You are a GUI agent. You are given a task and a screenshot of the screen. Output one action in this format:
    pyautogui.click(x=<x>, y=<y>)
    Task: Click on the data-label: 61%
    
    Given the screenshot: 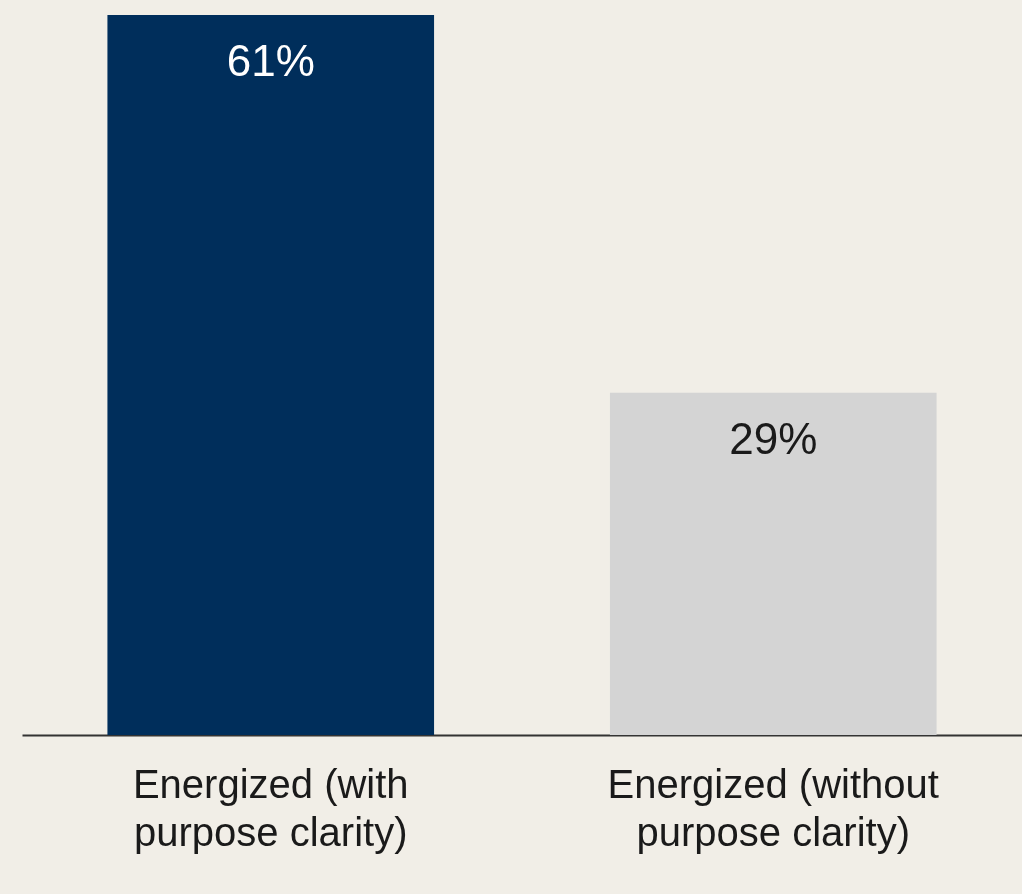 What is the action you would take?
    pyautogui.click(x=270, y=60)
    